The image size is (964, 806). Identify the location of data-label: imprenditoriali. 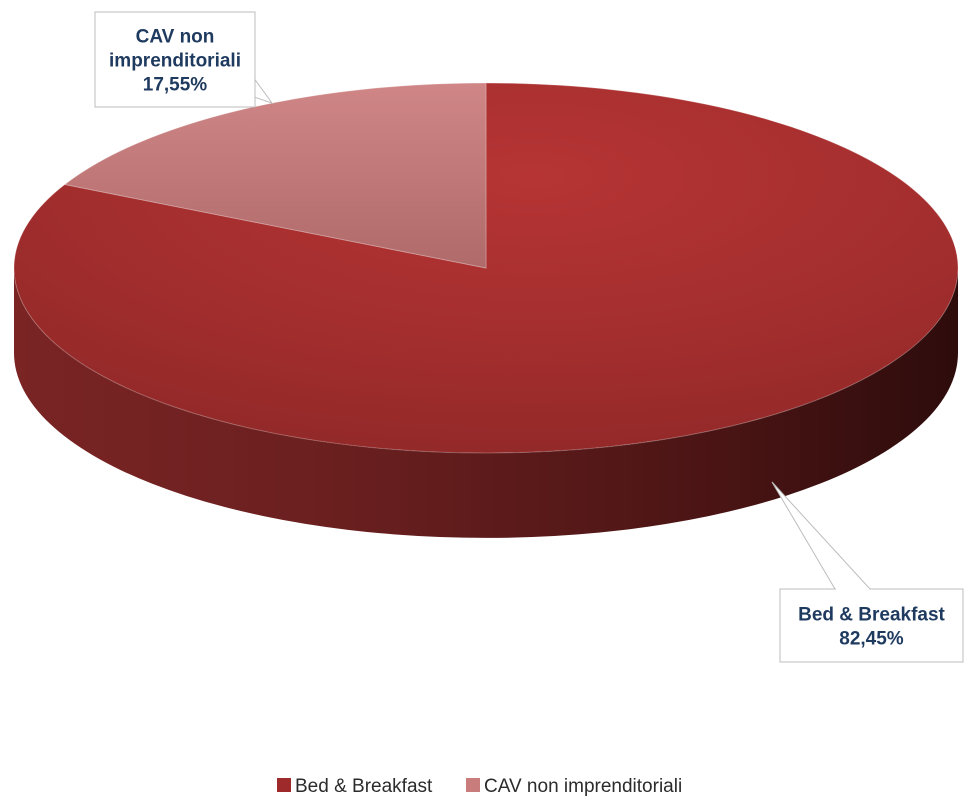
(175, 61).